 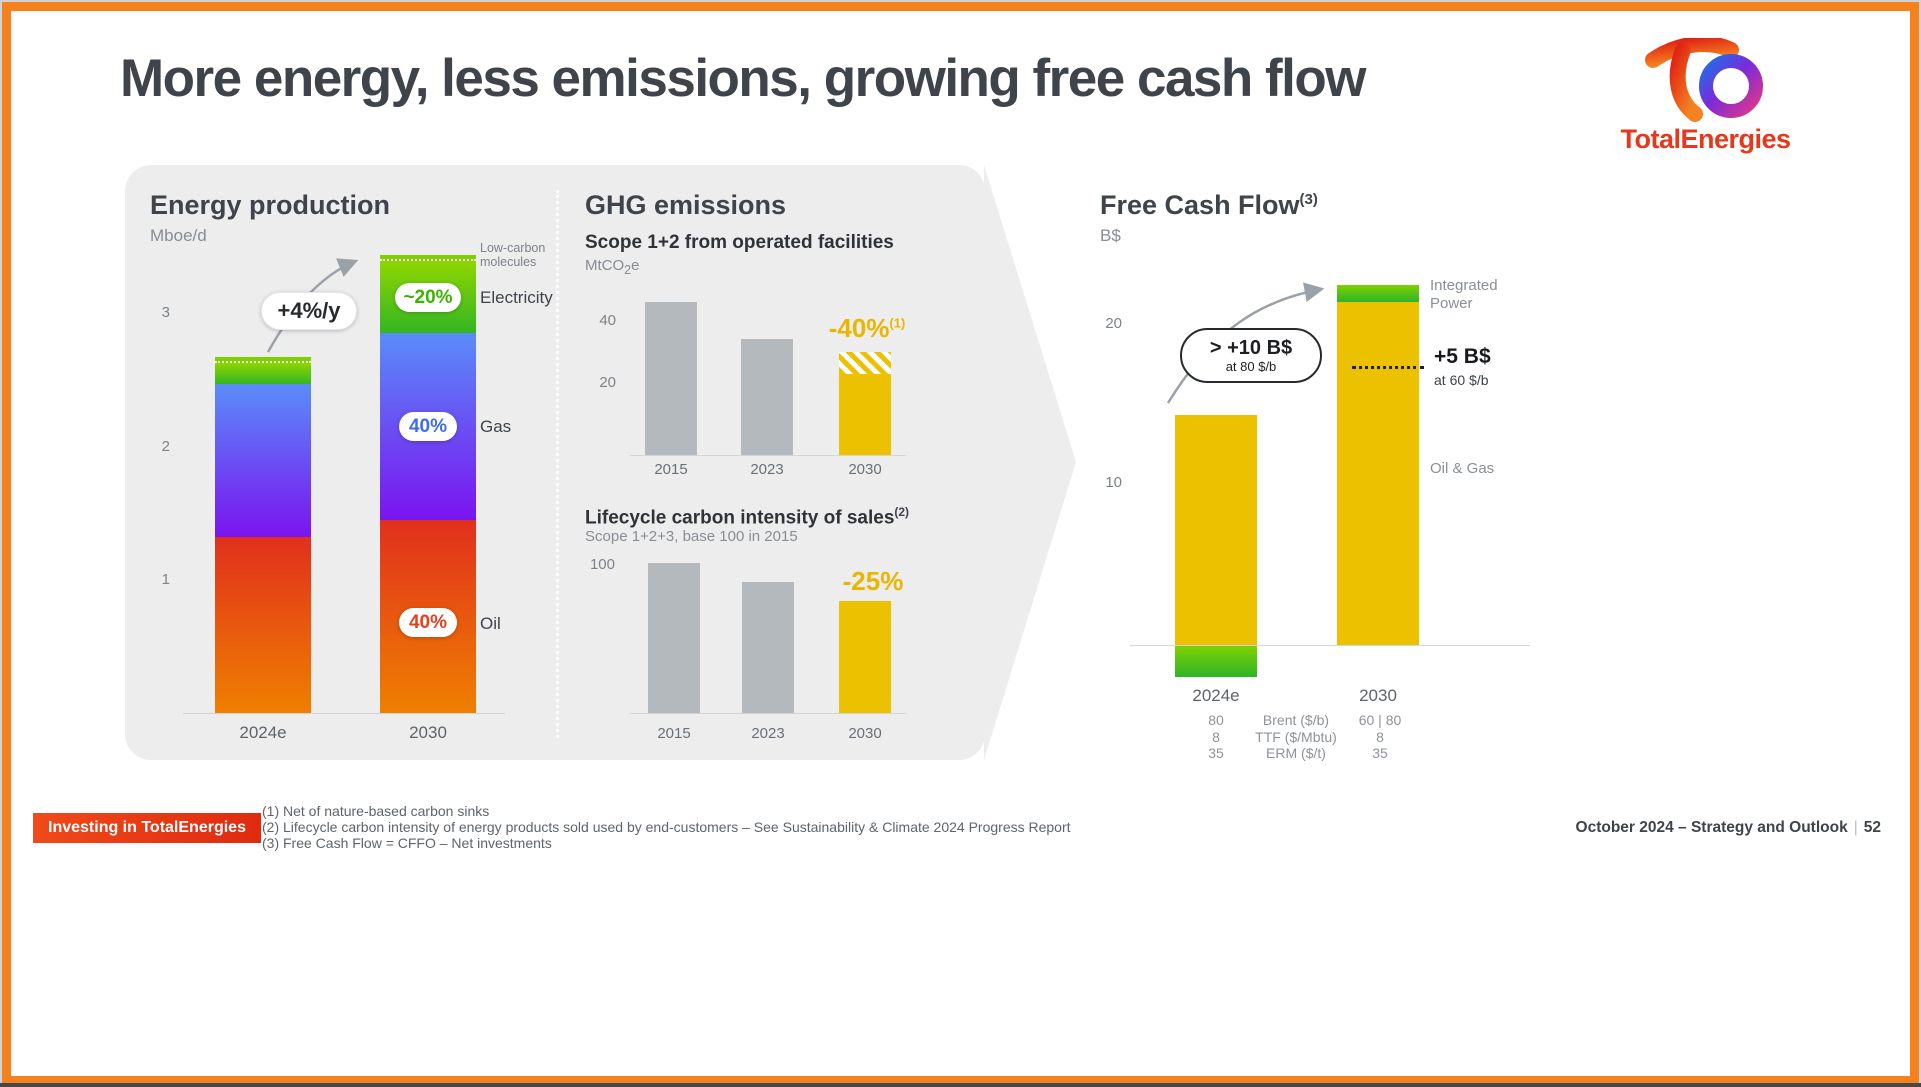 What do you see at coordinates (1378, 473) in the screenshot?
I see `fcf-2030-oilgas-bar` at bounding box center [1378, 473].